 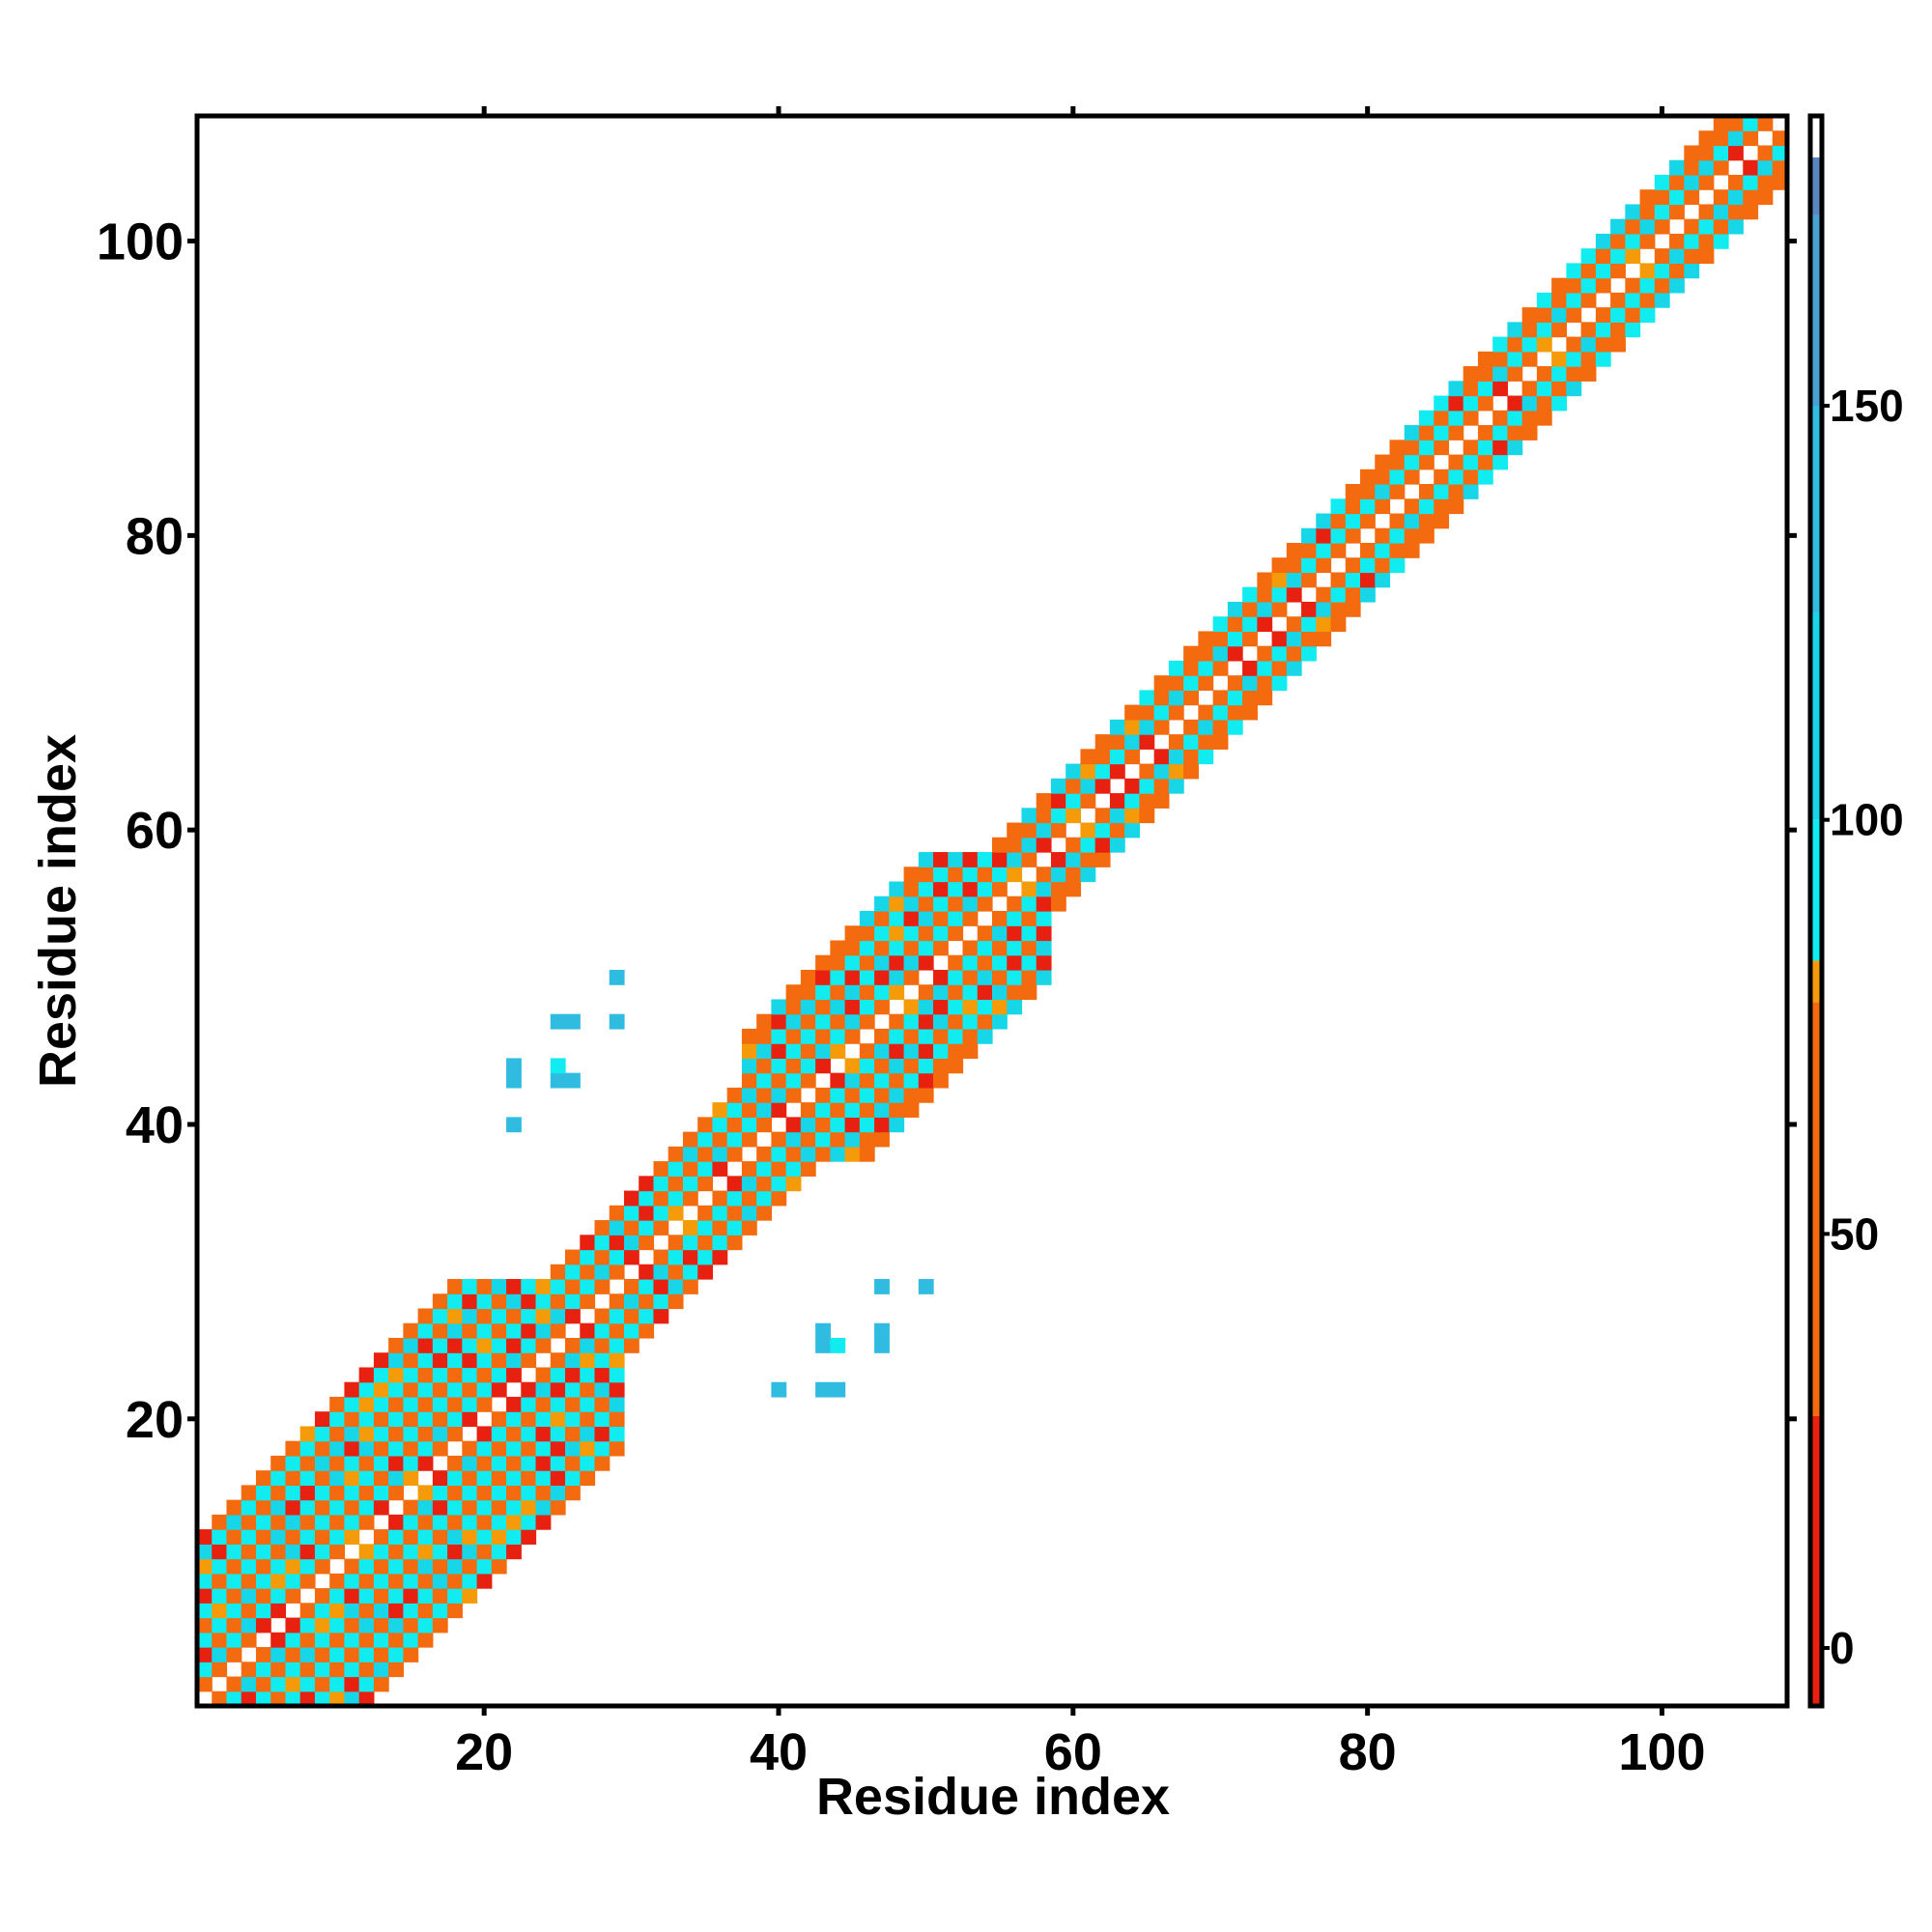 I want to click on x-tick-label: 100, so click(x=1661, y=1752).